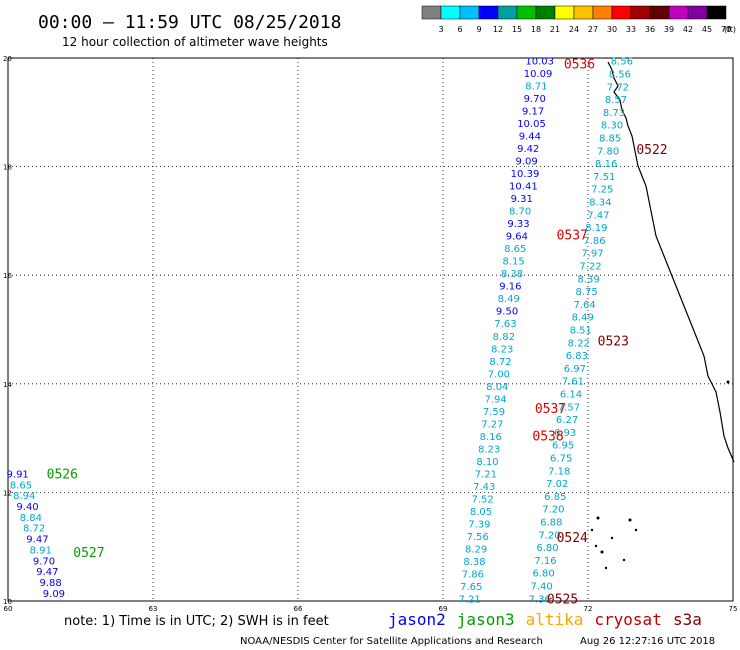 This screenshot has height=650, width=740. Describe the element at coordinates (557, 484) in the screenshot. I see `wave-height-value: 7.02` at that location.